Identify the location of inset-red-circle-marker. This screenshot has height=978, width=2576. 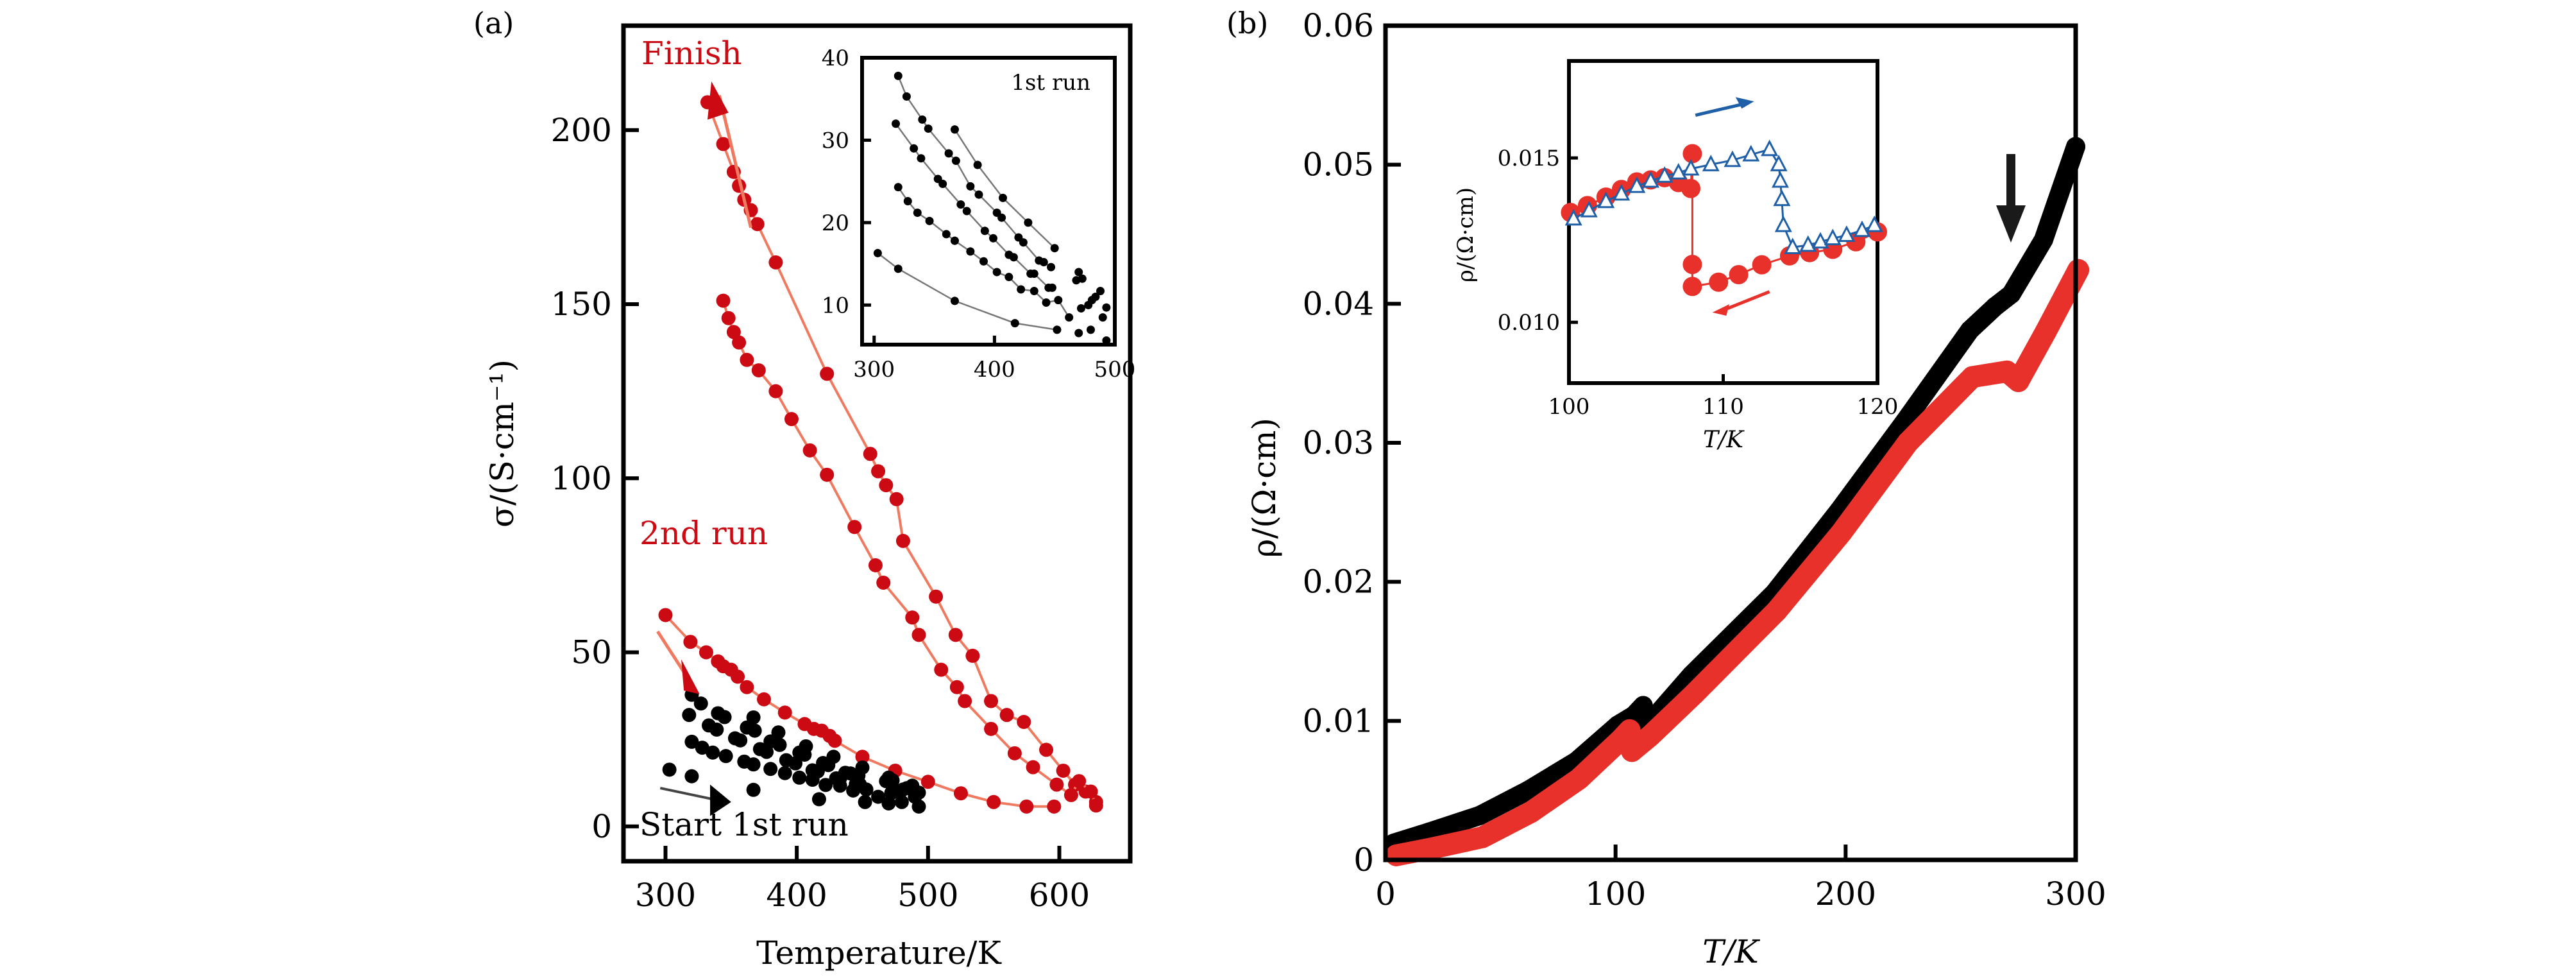
(1719, 282).